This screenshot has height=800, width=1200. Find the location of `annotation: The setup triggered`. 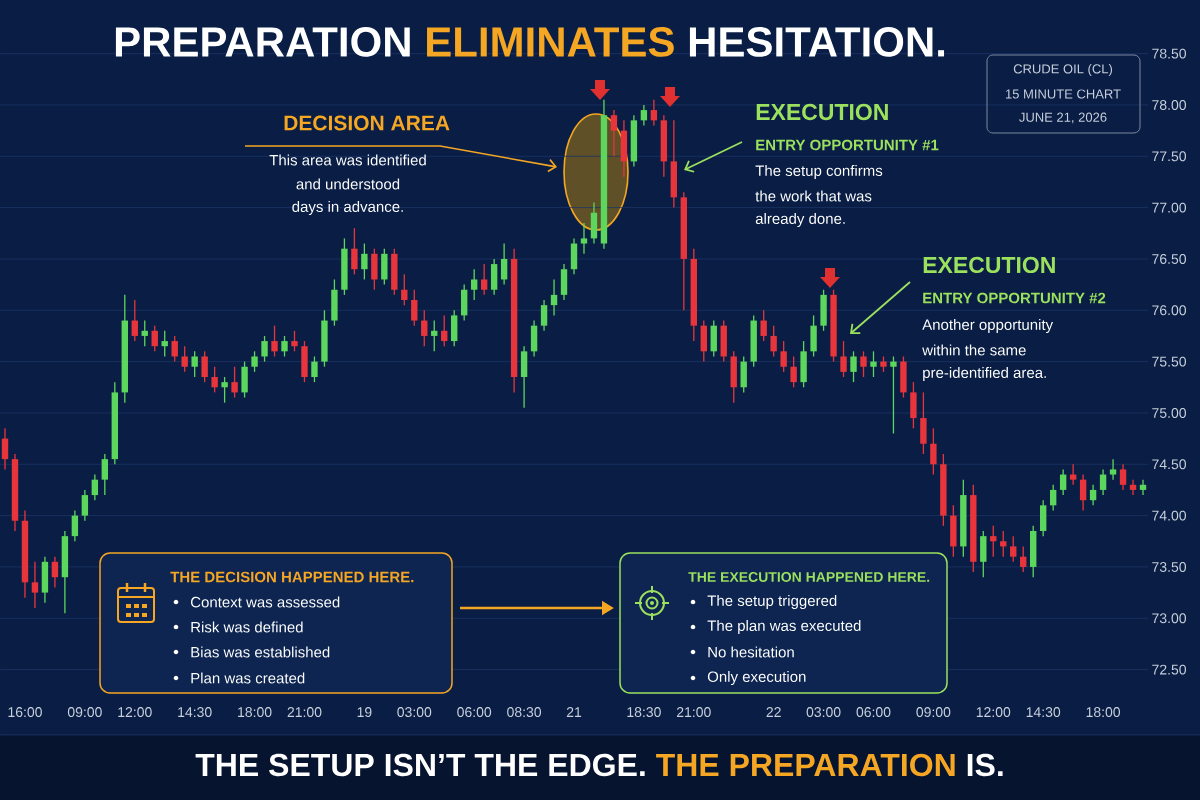

annotation: The setup triggered is located at coordinates (772, 602).